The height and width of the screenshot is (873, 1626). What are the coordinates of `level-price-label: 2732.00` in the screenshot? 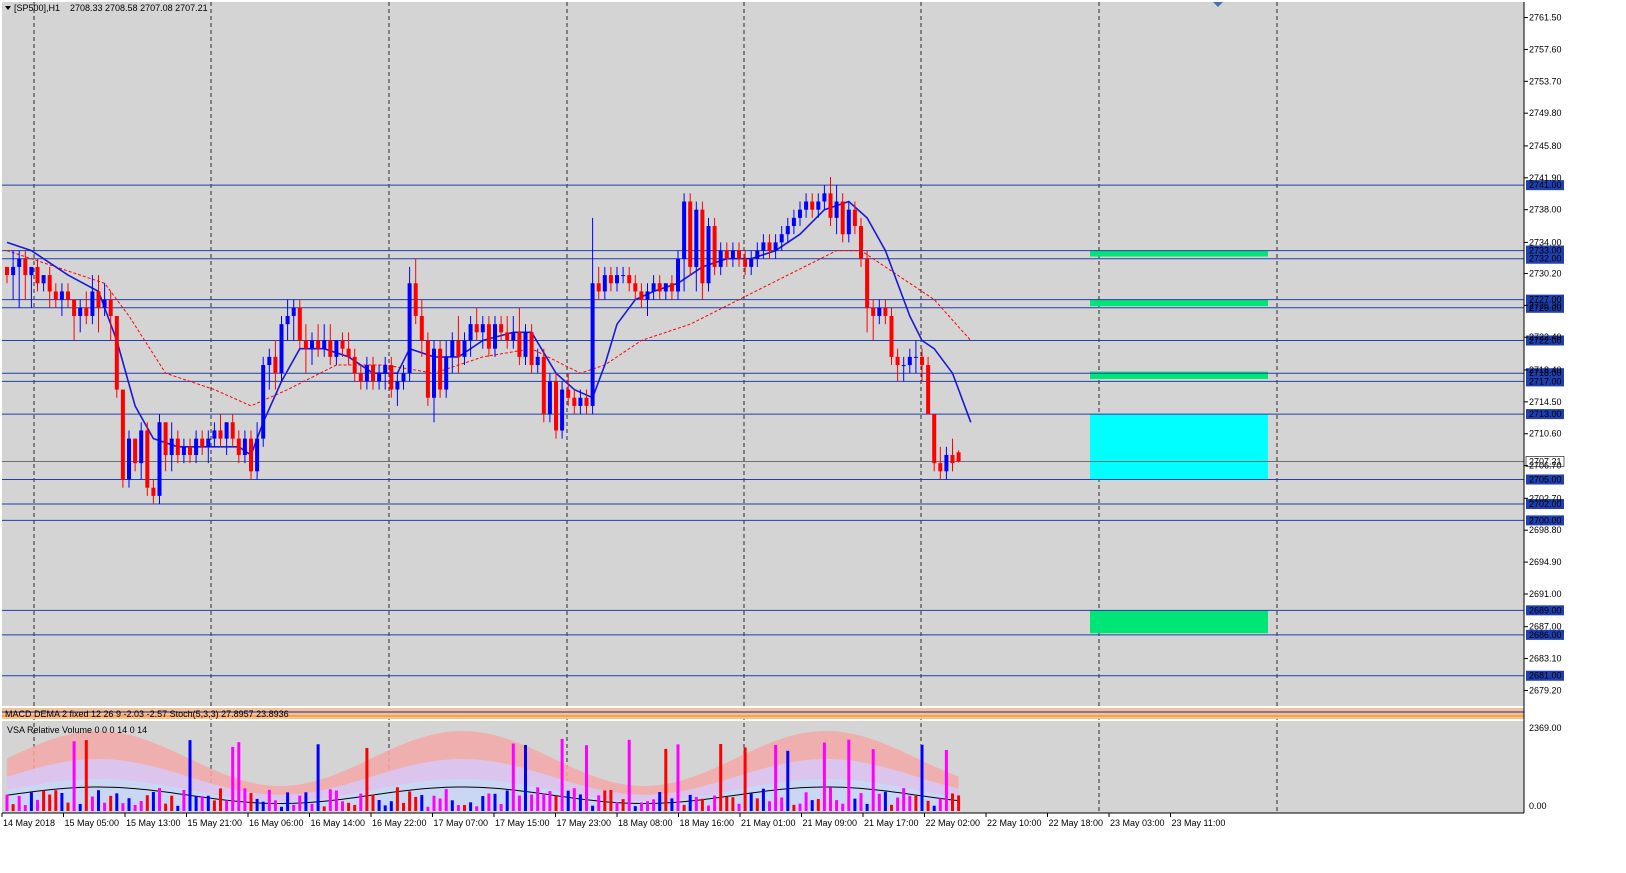 It's located at (1545, 259).